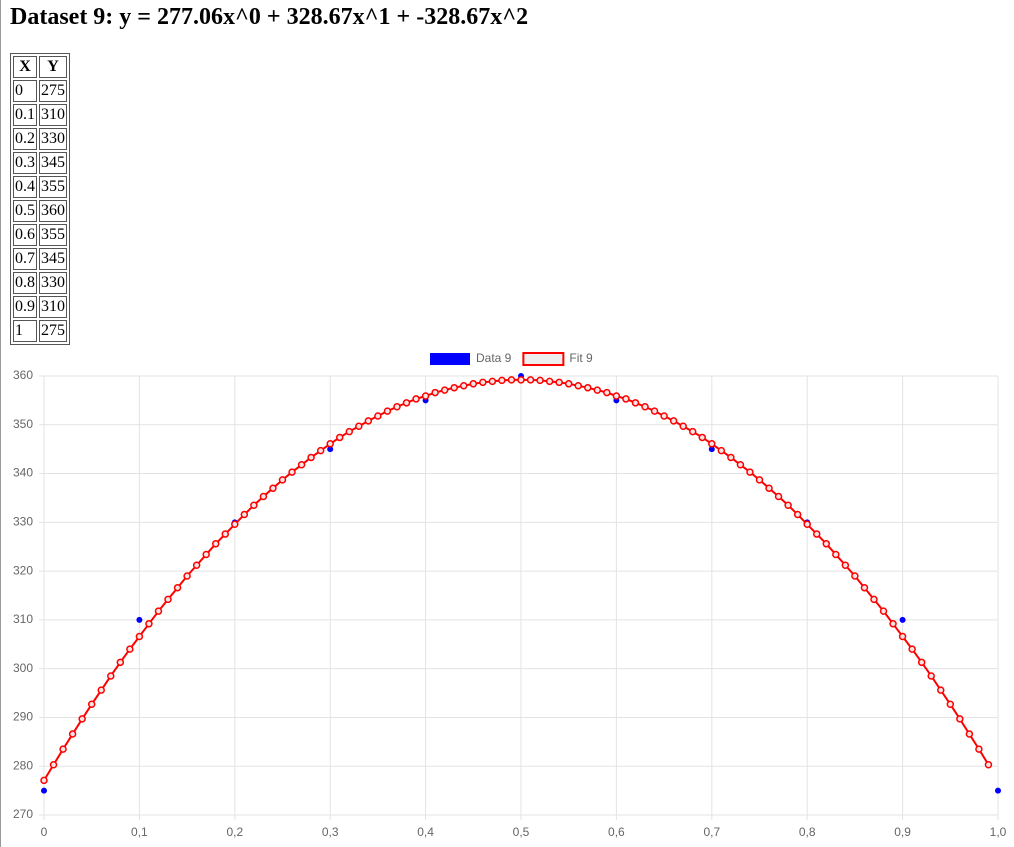  What do you see at coordinates (23, 814) in the screenshot?
I see `y-tick-label: 270` at bounding box center [23, 814].